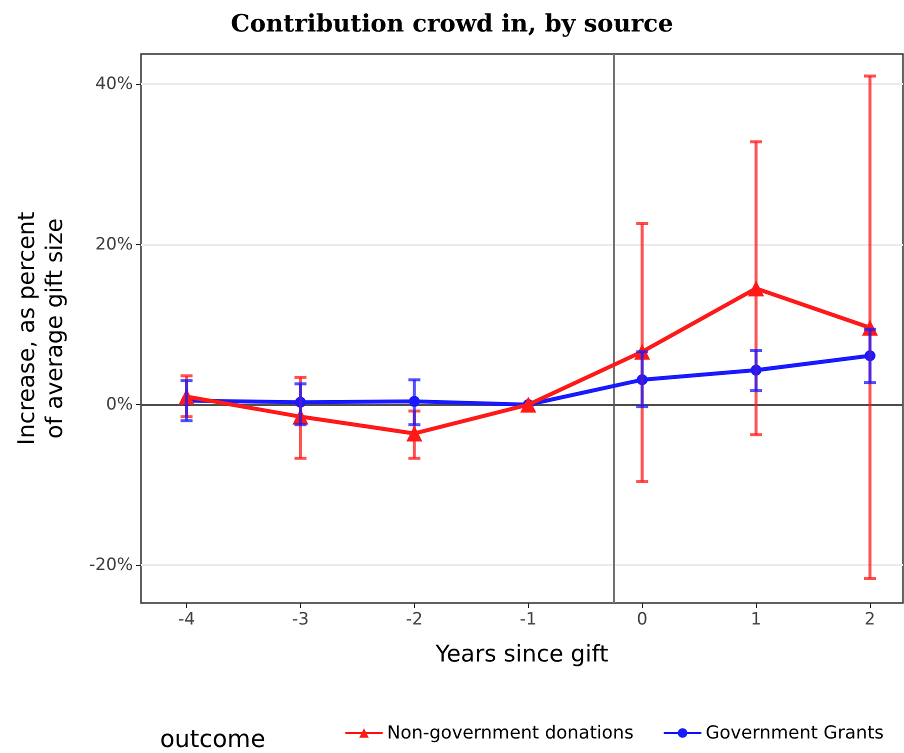 Image resolution: width=904 pixels, height=753 pixels. I want to click on y-tick-label: -20%, so click(111, 564).